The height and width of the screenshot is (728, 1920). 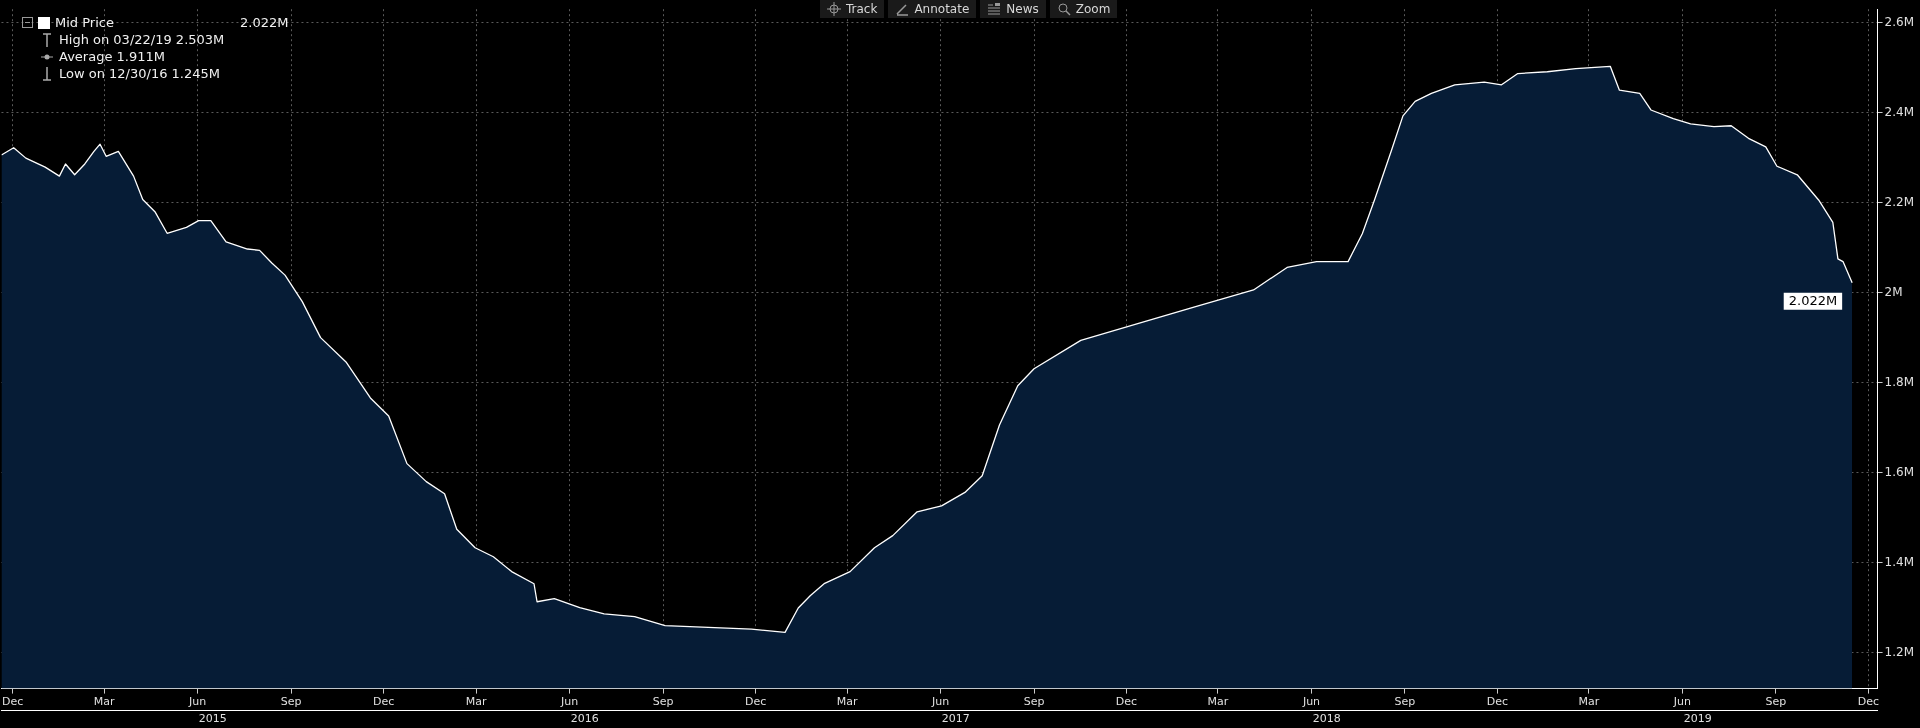 What do you see at coordinates (1899, 111) in the screenshot?
I see `y-tick-label: 2.4M` at bounding box center [1899, 111].